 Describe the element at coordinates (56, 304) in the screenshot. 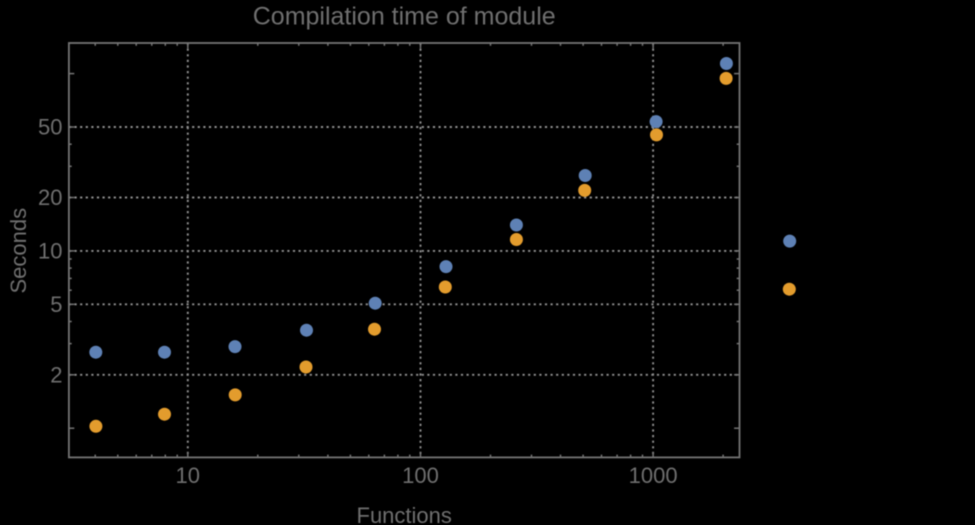

I see `svg-text: 5` at that location.